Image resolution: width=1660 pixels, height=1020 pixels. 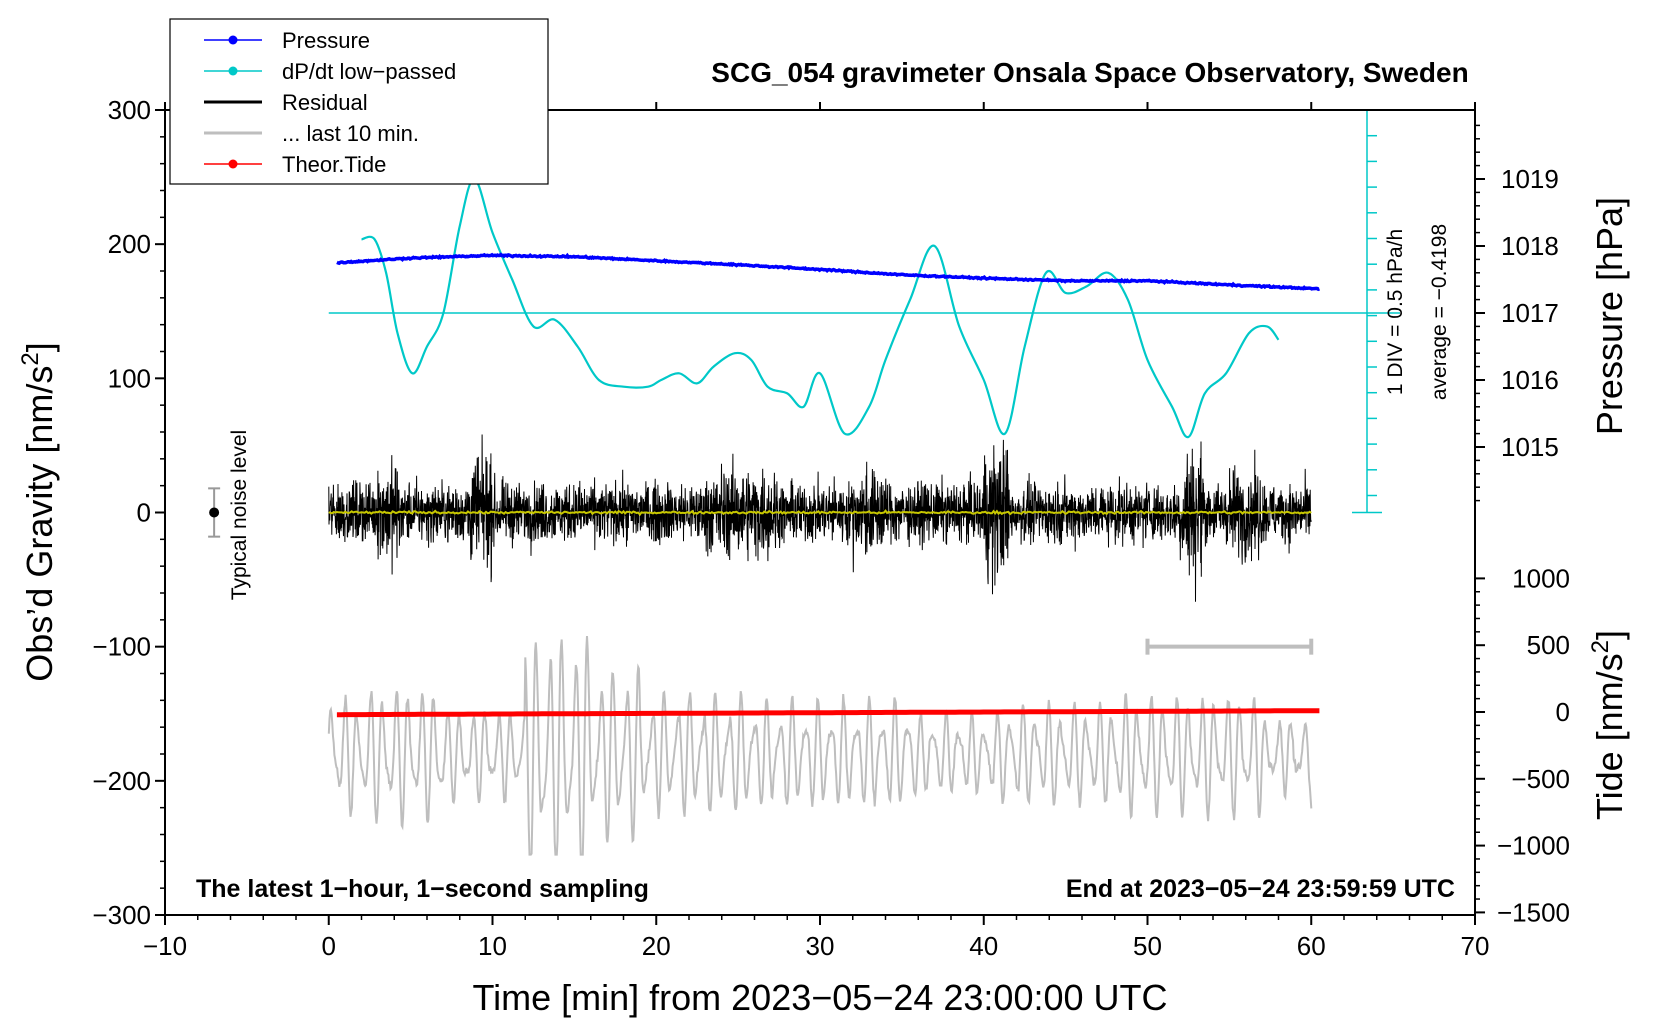 What do you see at coordinates (1530, 447) in the screenshot?
I see `pressure-tick-label: 1015` at bounding box center [1530, 447].